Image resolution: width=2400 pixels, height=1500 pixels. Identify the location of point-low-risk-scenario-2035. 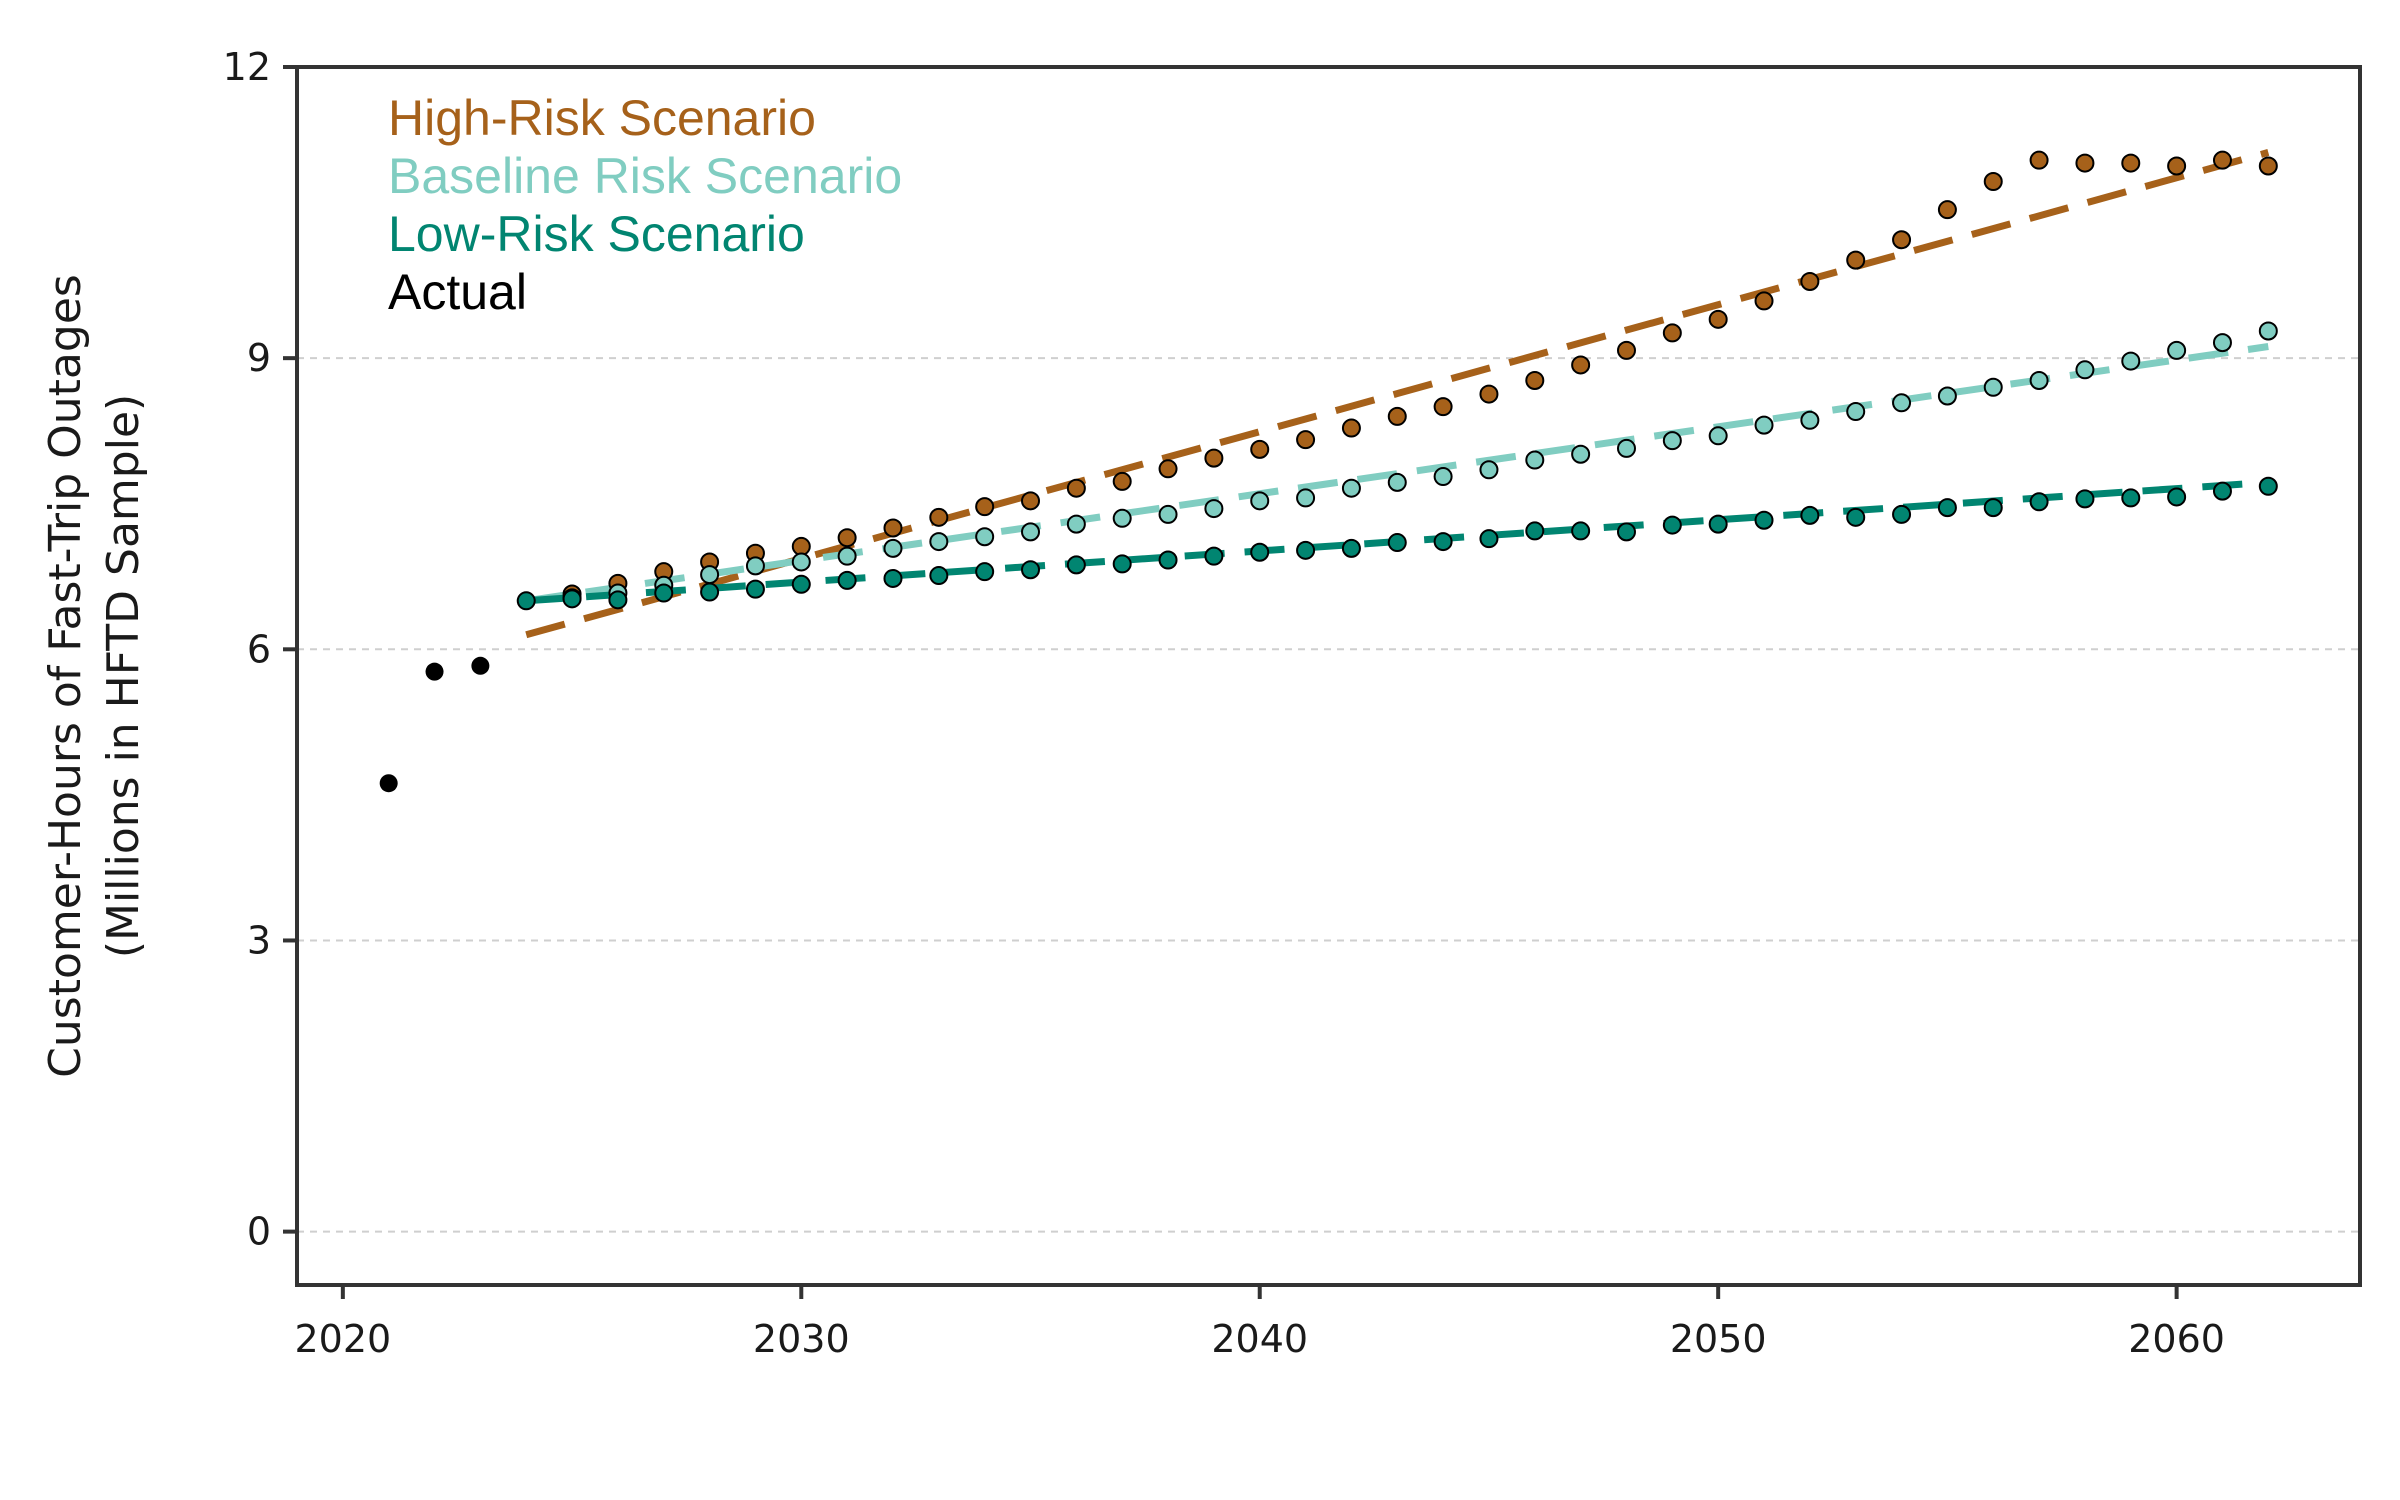
(1031, 570).